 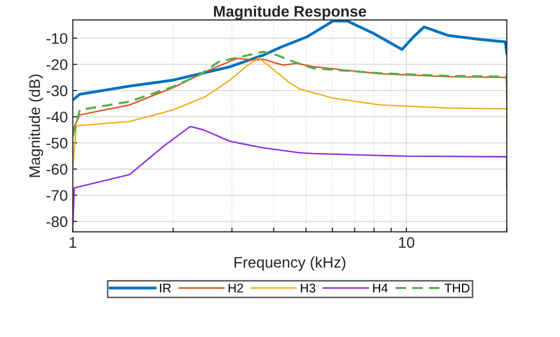 I want to click on legend-label: H3, so click(x=308, y=288).